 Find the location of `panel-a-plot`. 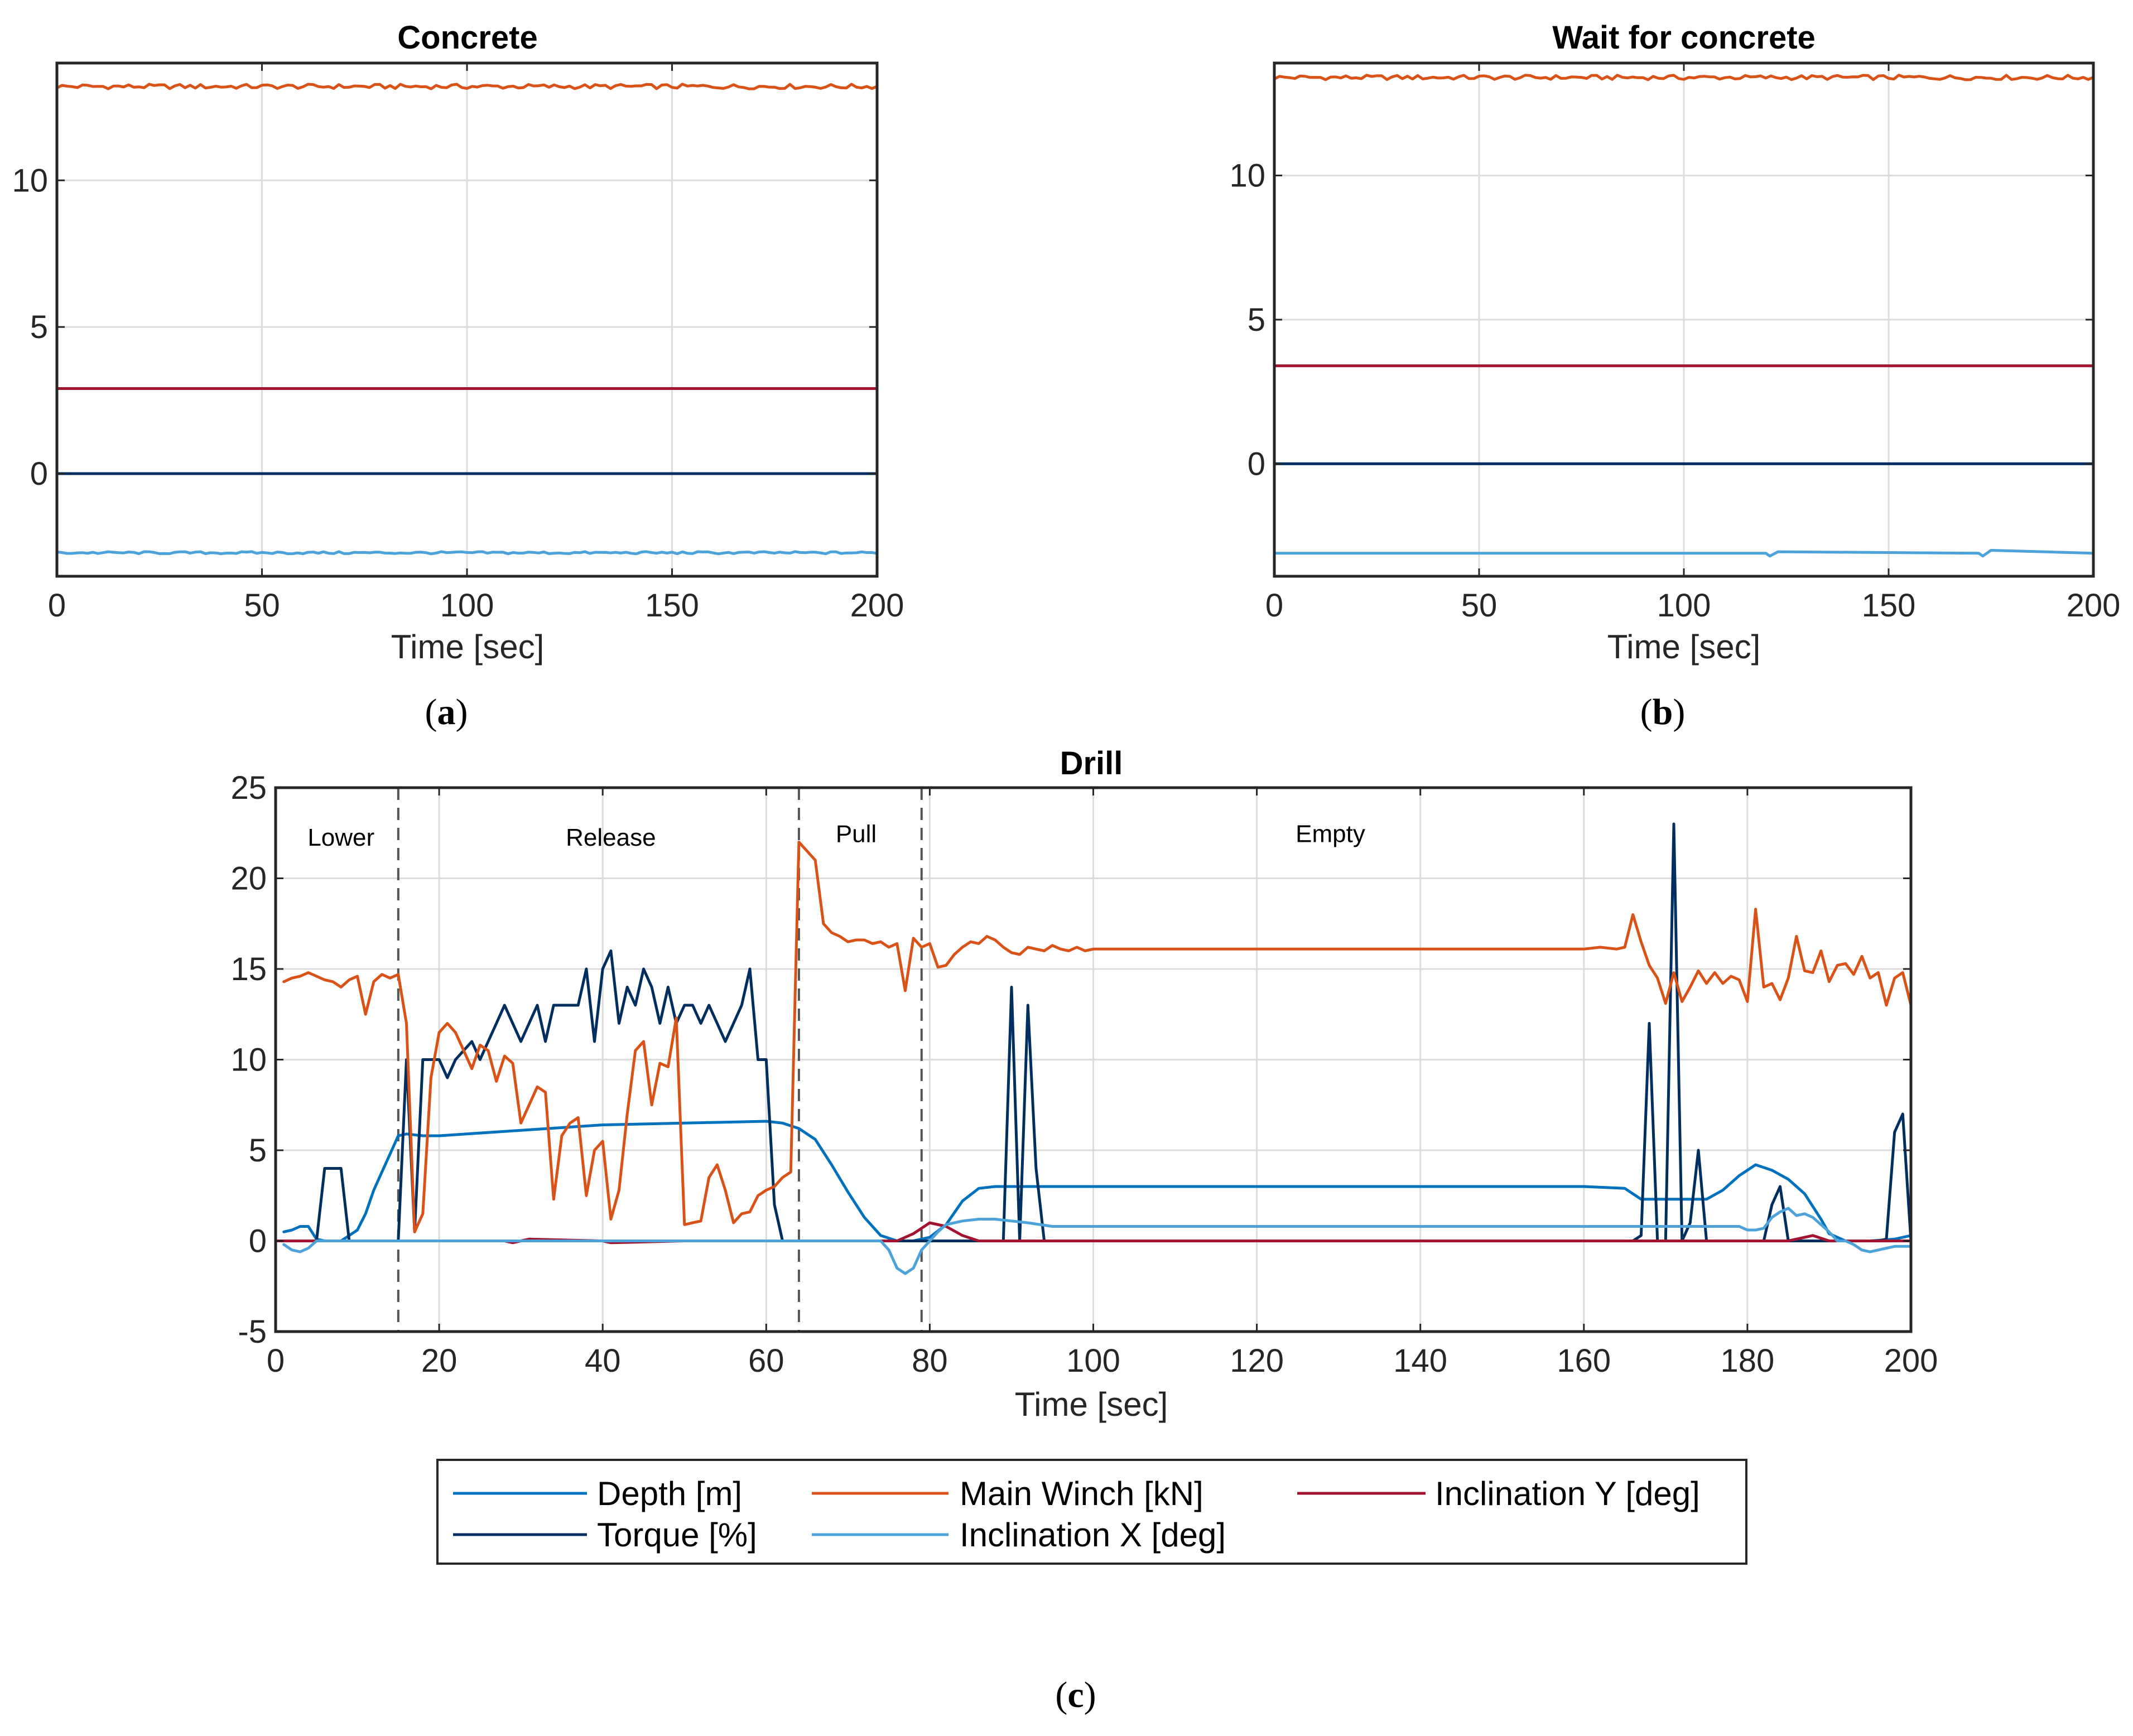

panel-a-plot is located at coordinates (467, 319).